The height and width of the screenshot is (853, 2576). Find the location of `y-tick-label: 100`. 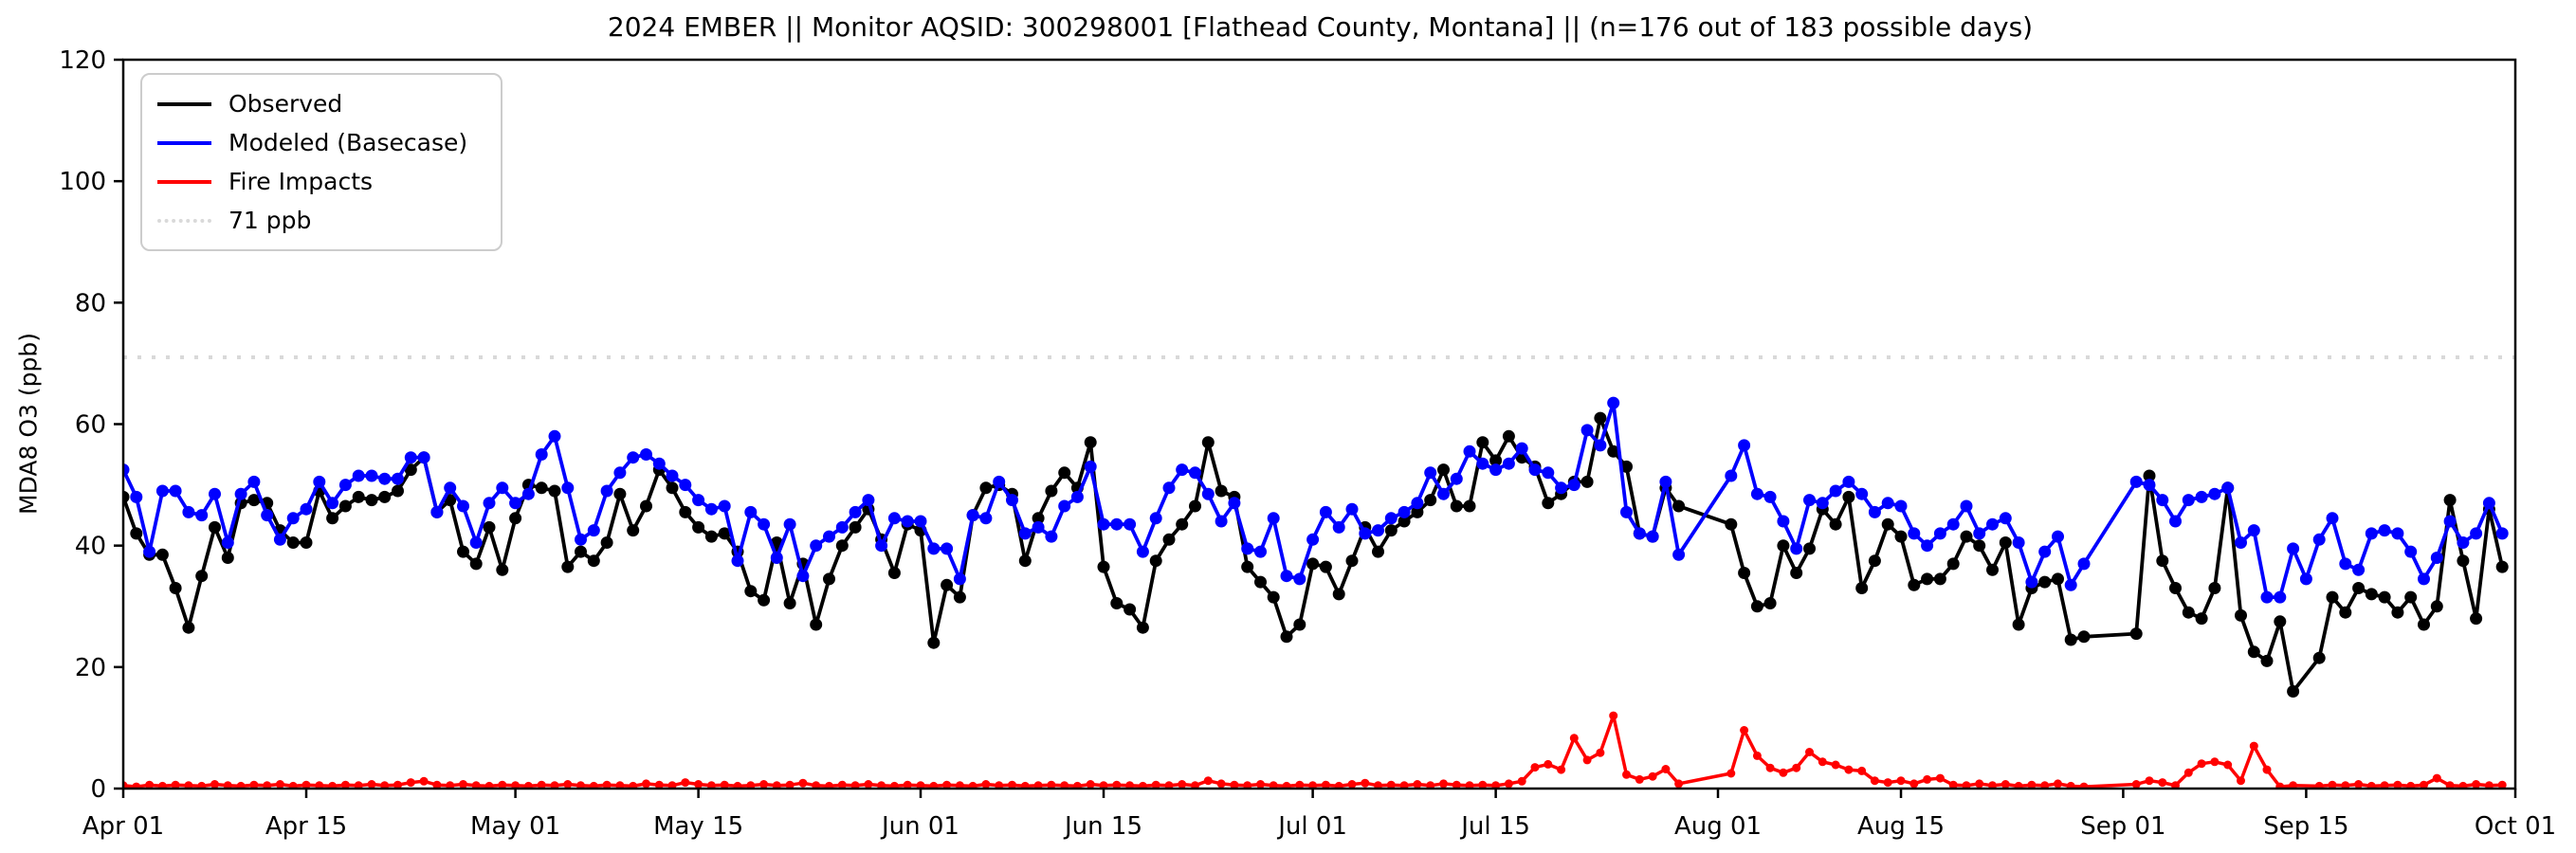

y-tick-label: 100 is located at coordinates (82, 182).